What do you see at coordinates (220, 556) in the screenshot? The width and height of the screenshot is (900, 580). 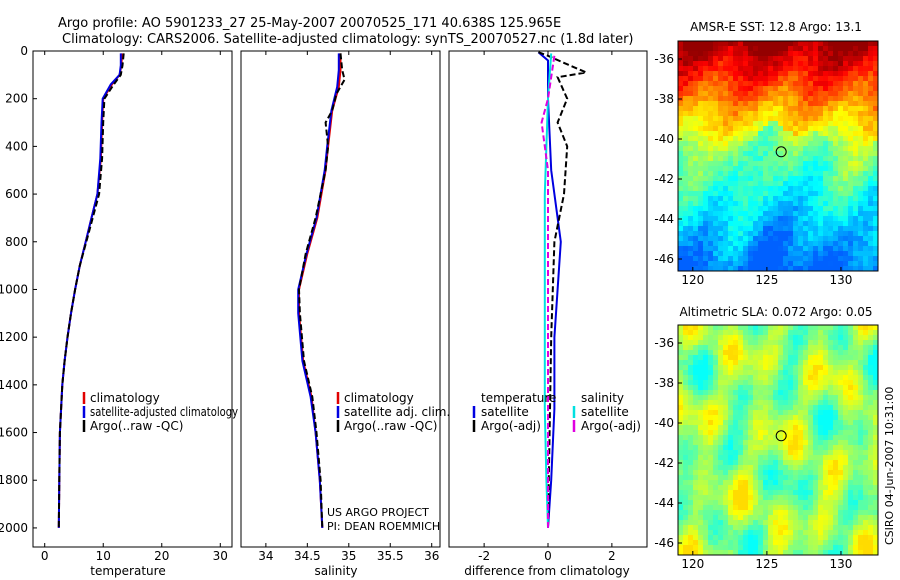 I see `x-tick-label: 30` at bounding box center [220, 556].